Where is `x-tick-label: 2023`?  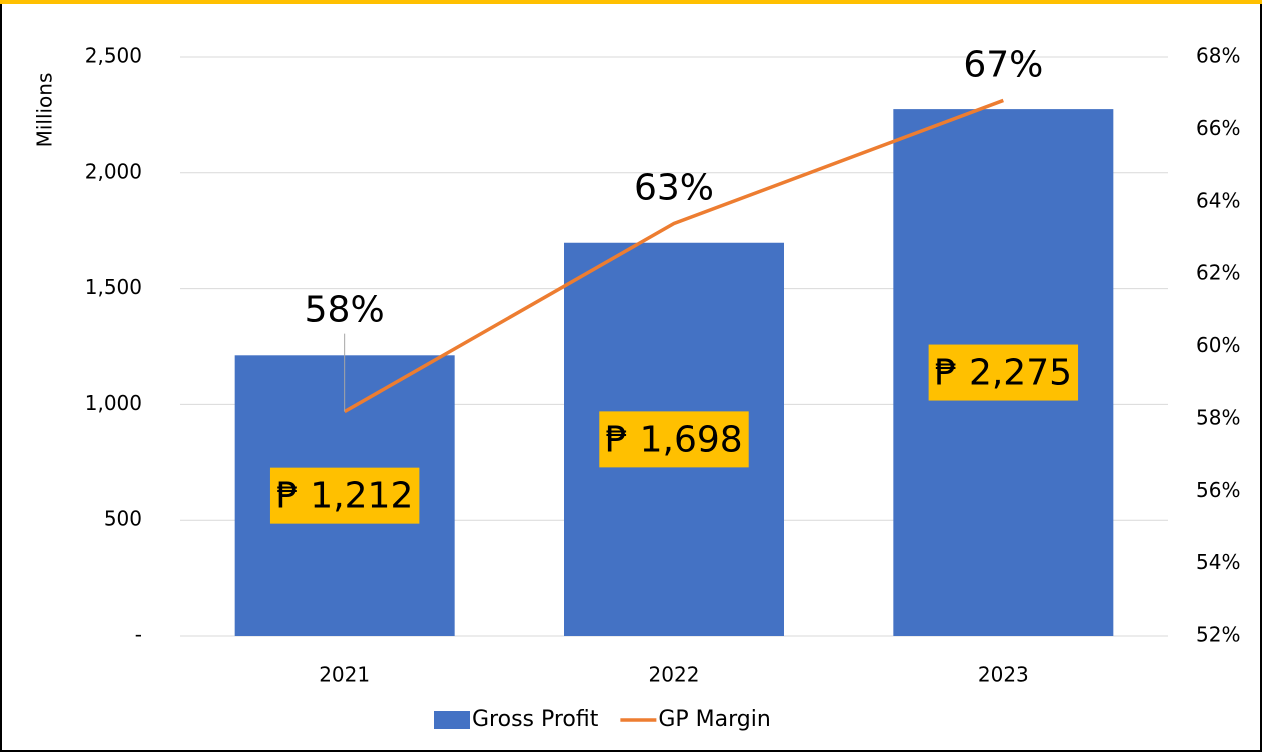
x-tick-label: 2023 is located at coordinates (1003, 675).